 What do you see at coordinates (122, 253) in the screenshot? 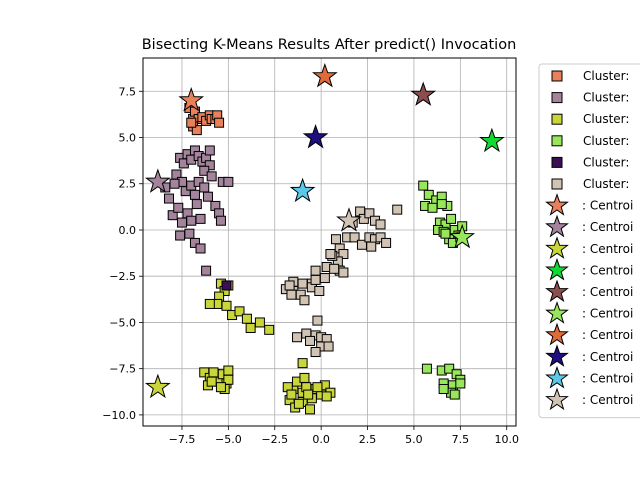
I see `y-axis-ticks: −10.0 −7.5 −5.0 −2.5 0.0 2.5 5.0 7.5` at bounding box center [122, 253].